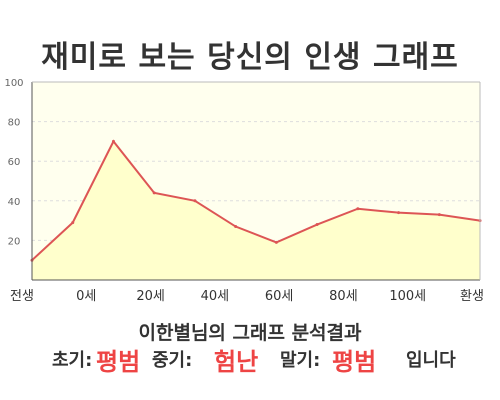 The width and height of the screenshot is (500, 400). I want to click on page-title: 재미로 보는 당신의 인생 그래프, so click(250, 57).